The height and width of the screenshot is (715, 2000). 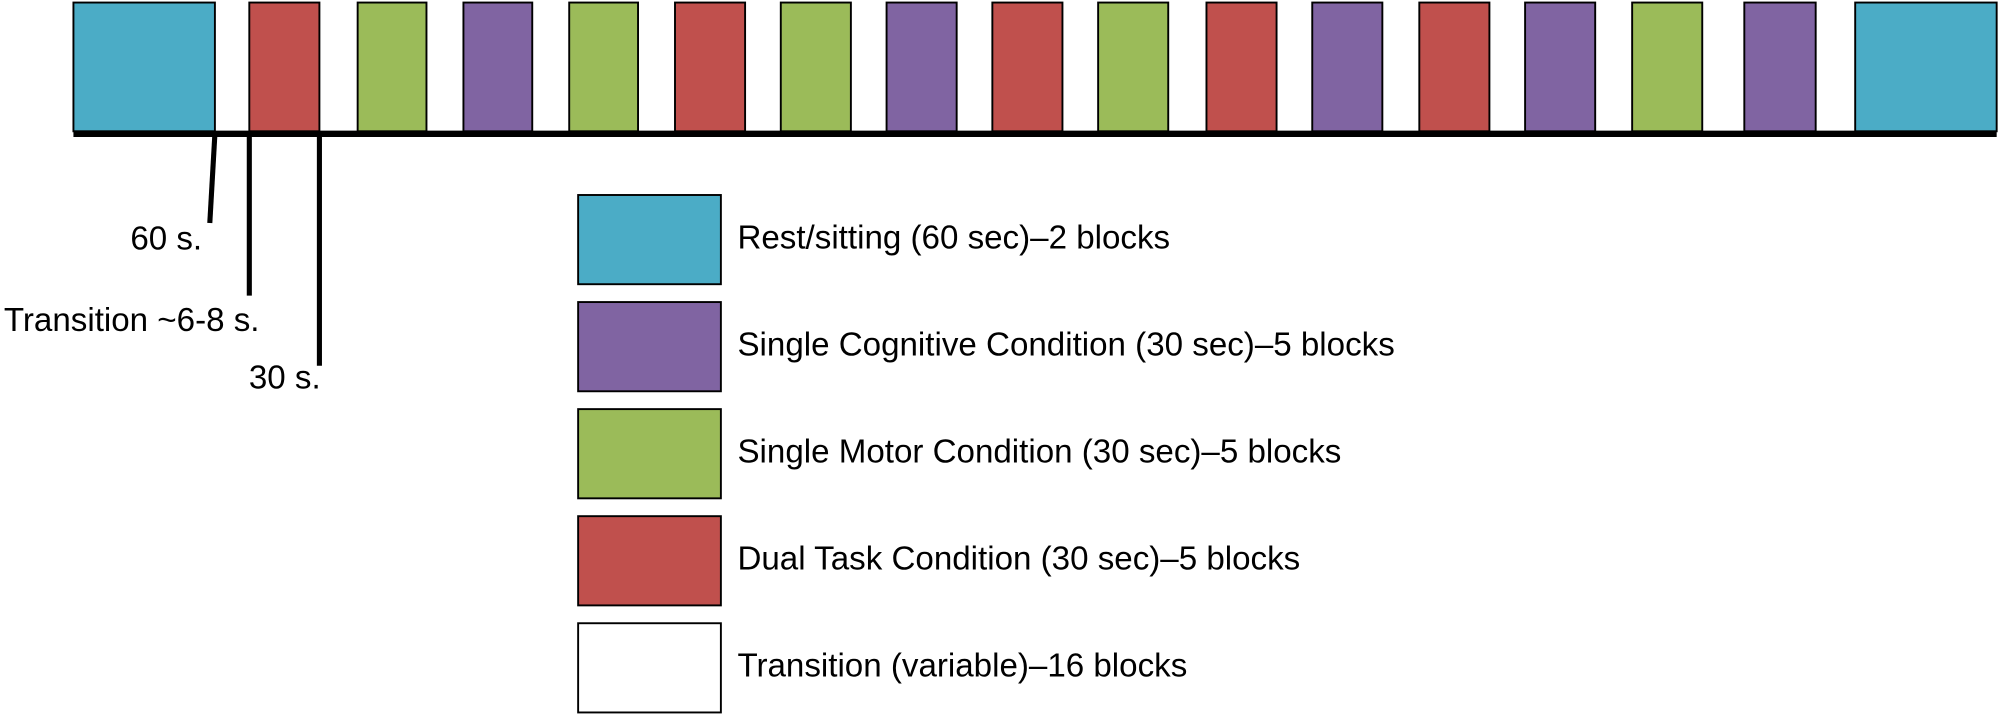 I want to click on legend-label: Transition (variable)–16 blocks, so click(x=962, y=666).